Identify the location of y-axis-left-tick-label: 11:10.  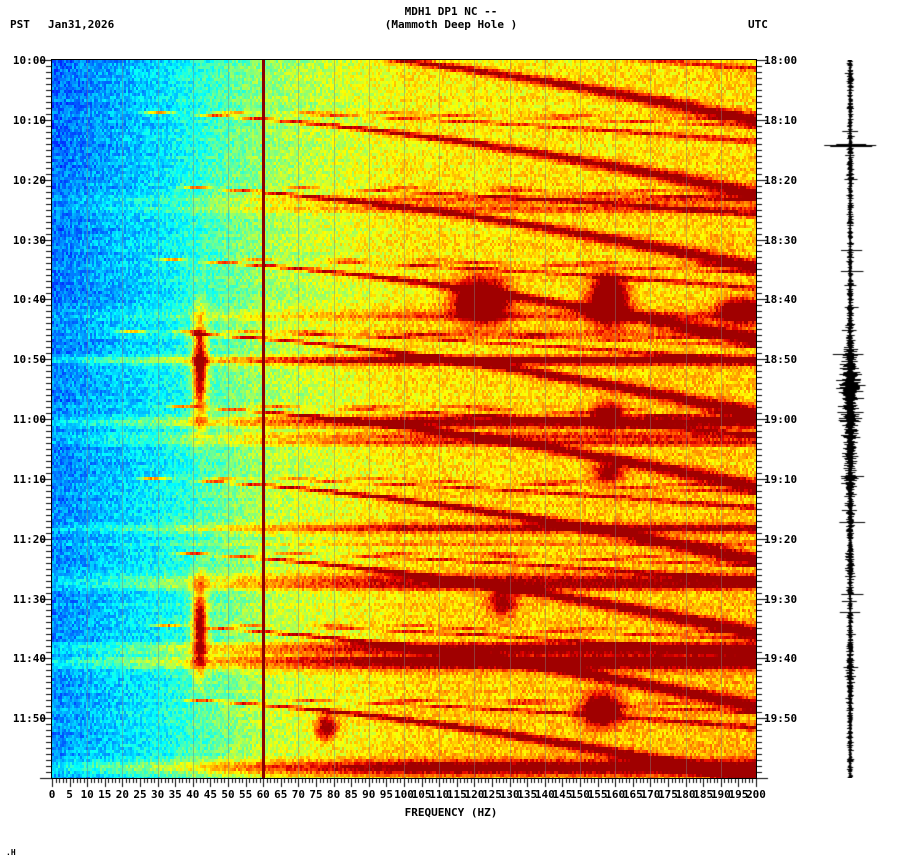
(29, 479).